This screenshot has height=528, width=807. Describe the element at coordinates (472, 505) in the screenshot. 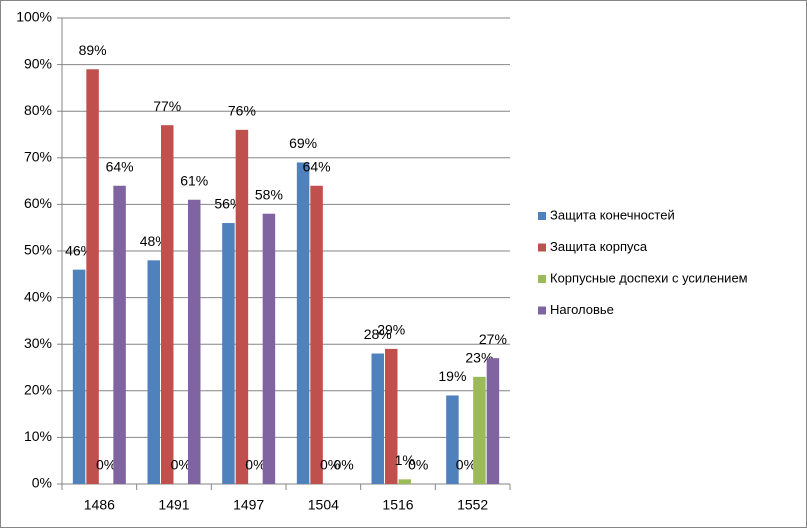

I see `x-tick-label: 1552` at that location.